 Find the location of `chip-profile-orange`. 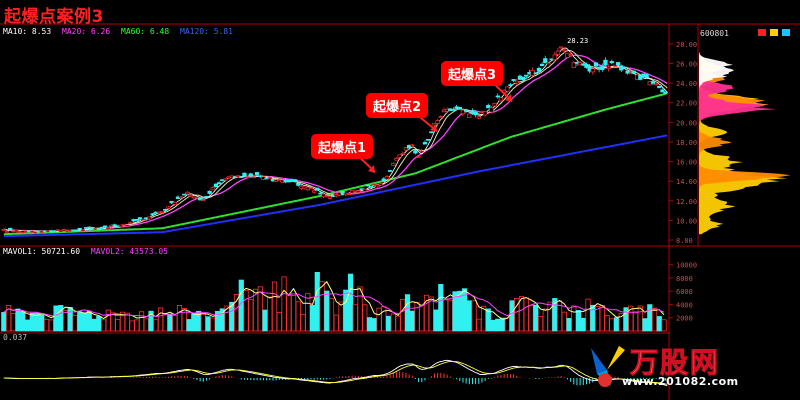

chip-profile-orange is located at coordinates (745, 143).